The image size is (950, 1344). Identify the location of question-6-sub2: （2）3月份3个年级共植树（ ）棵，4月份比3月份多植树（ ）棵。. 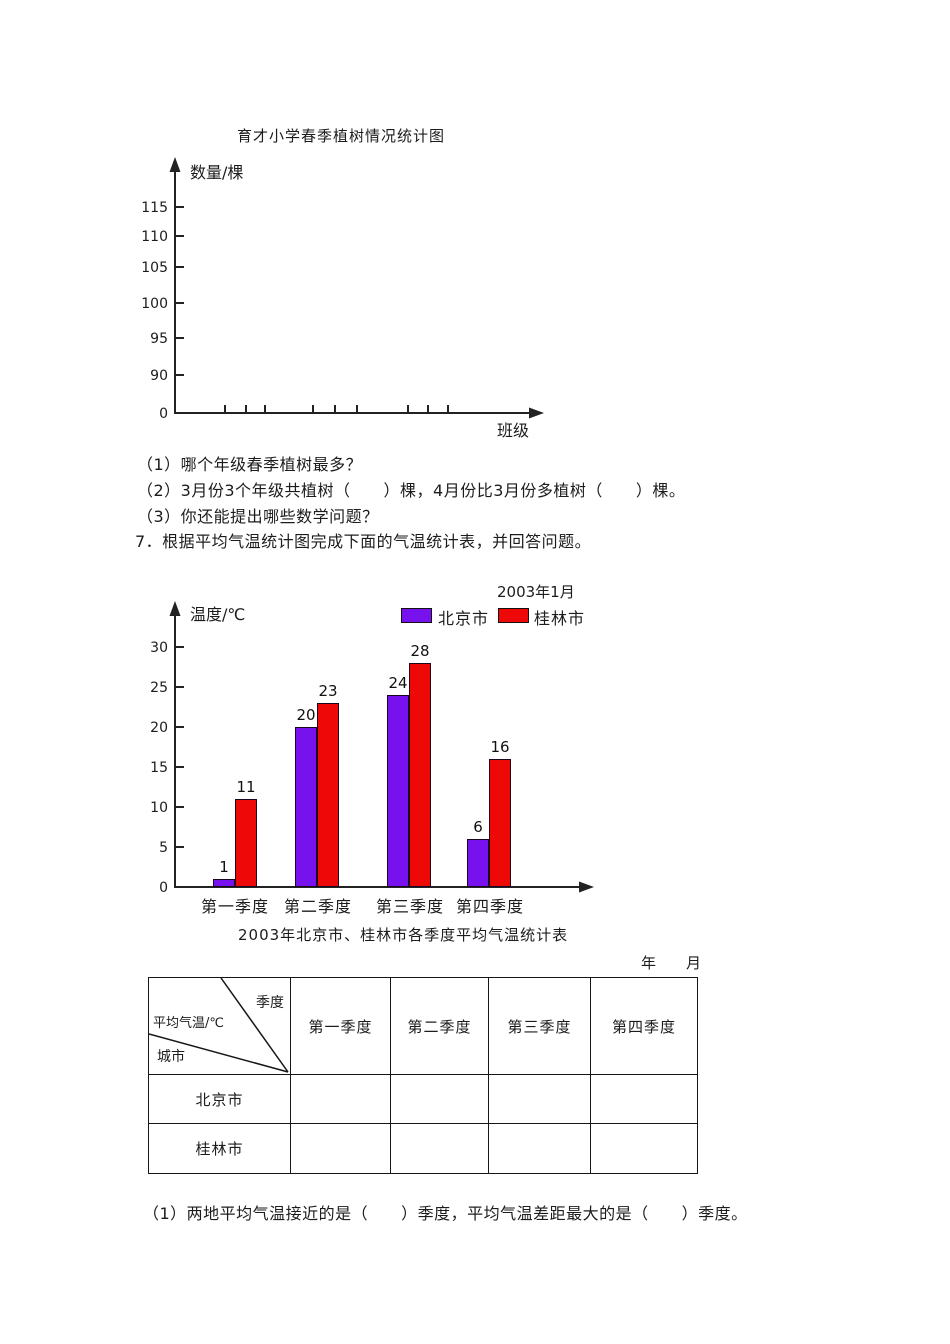
(411, 490).